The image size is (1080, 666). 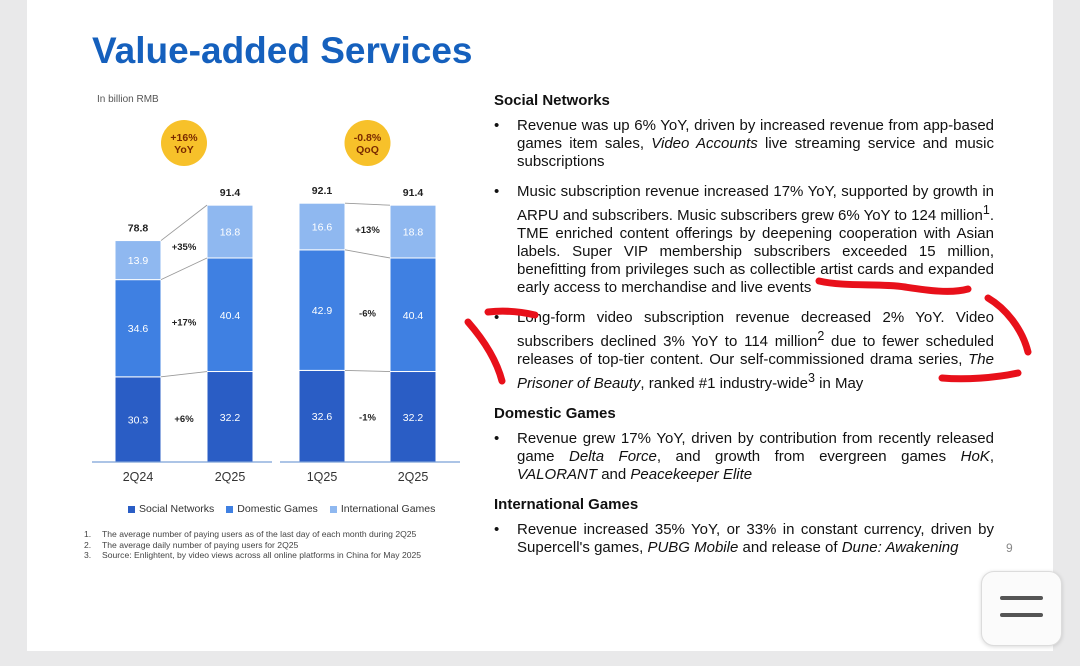 What do you see at coordinates (388, 509) in the screenshot?
I see `legend-label: International Games` at bounding box center [388, 509].